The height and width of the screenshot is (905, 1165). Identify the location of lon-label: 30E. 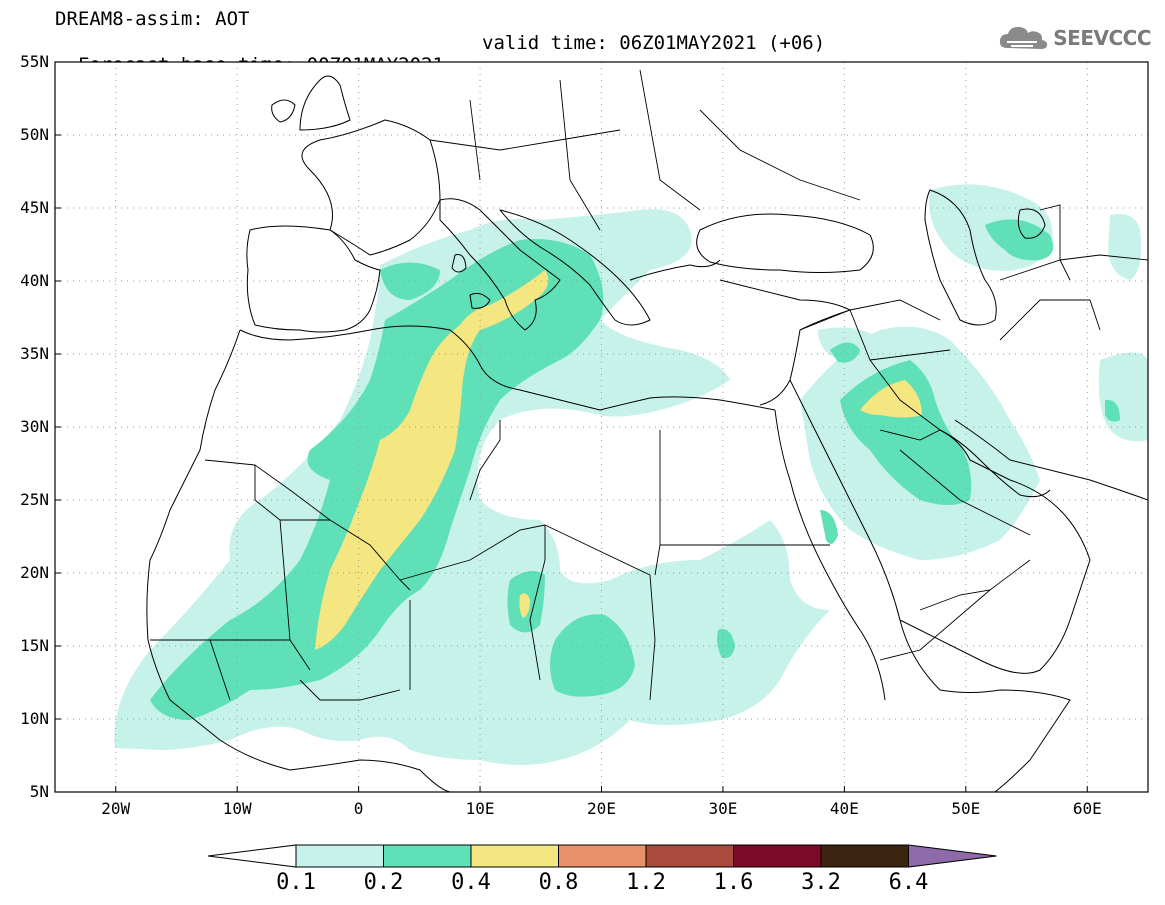
(722, 808).